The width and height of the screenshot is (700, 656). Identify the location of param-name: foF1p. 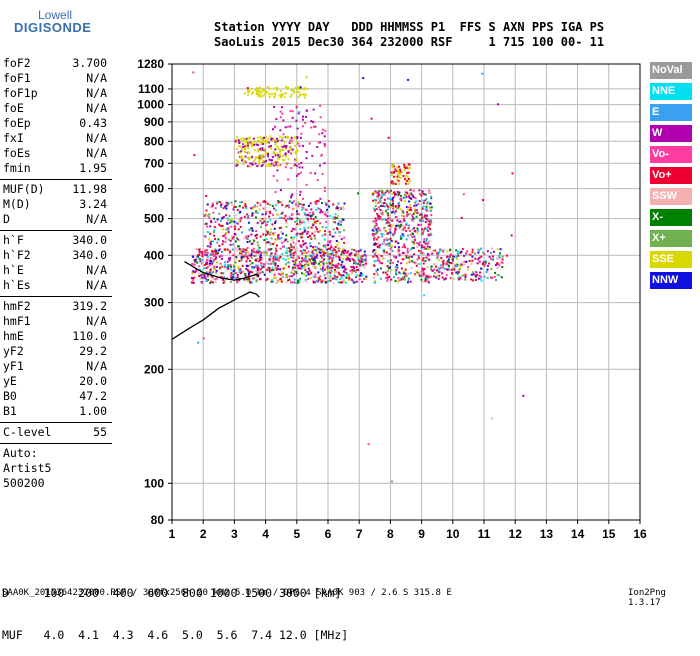
(20, 93).